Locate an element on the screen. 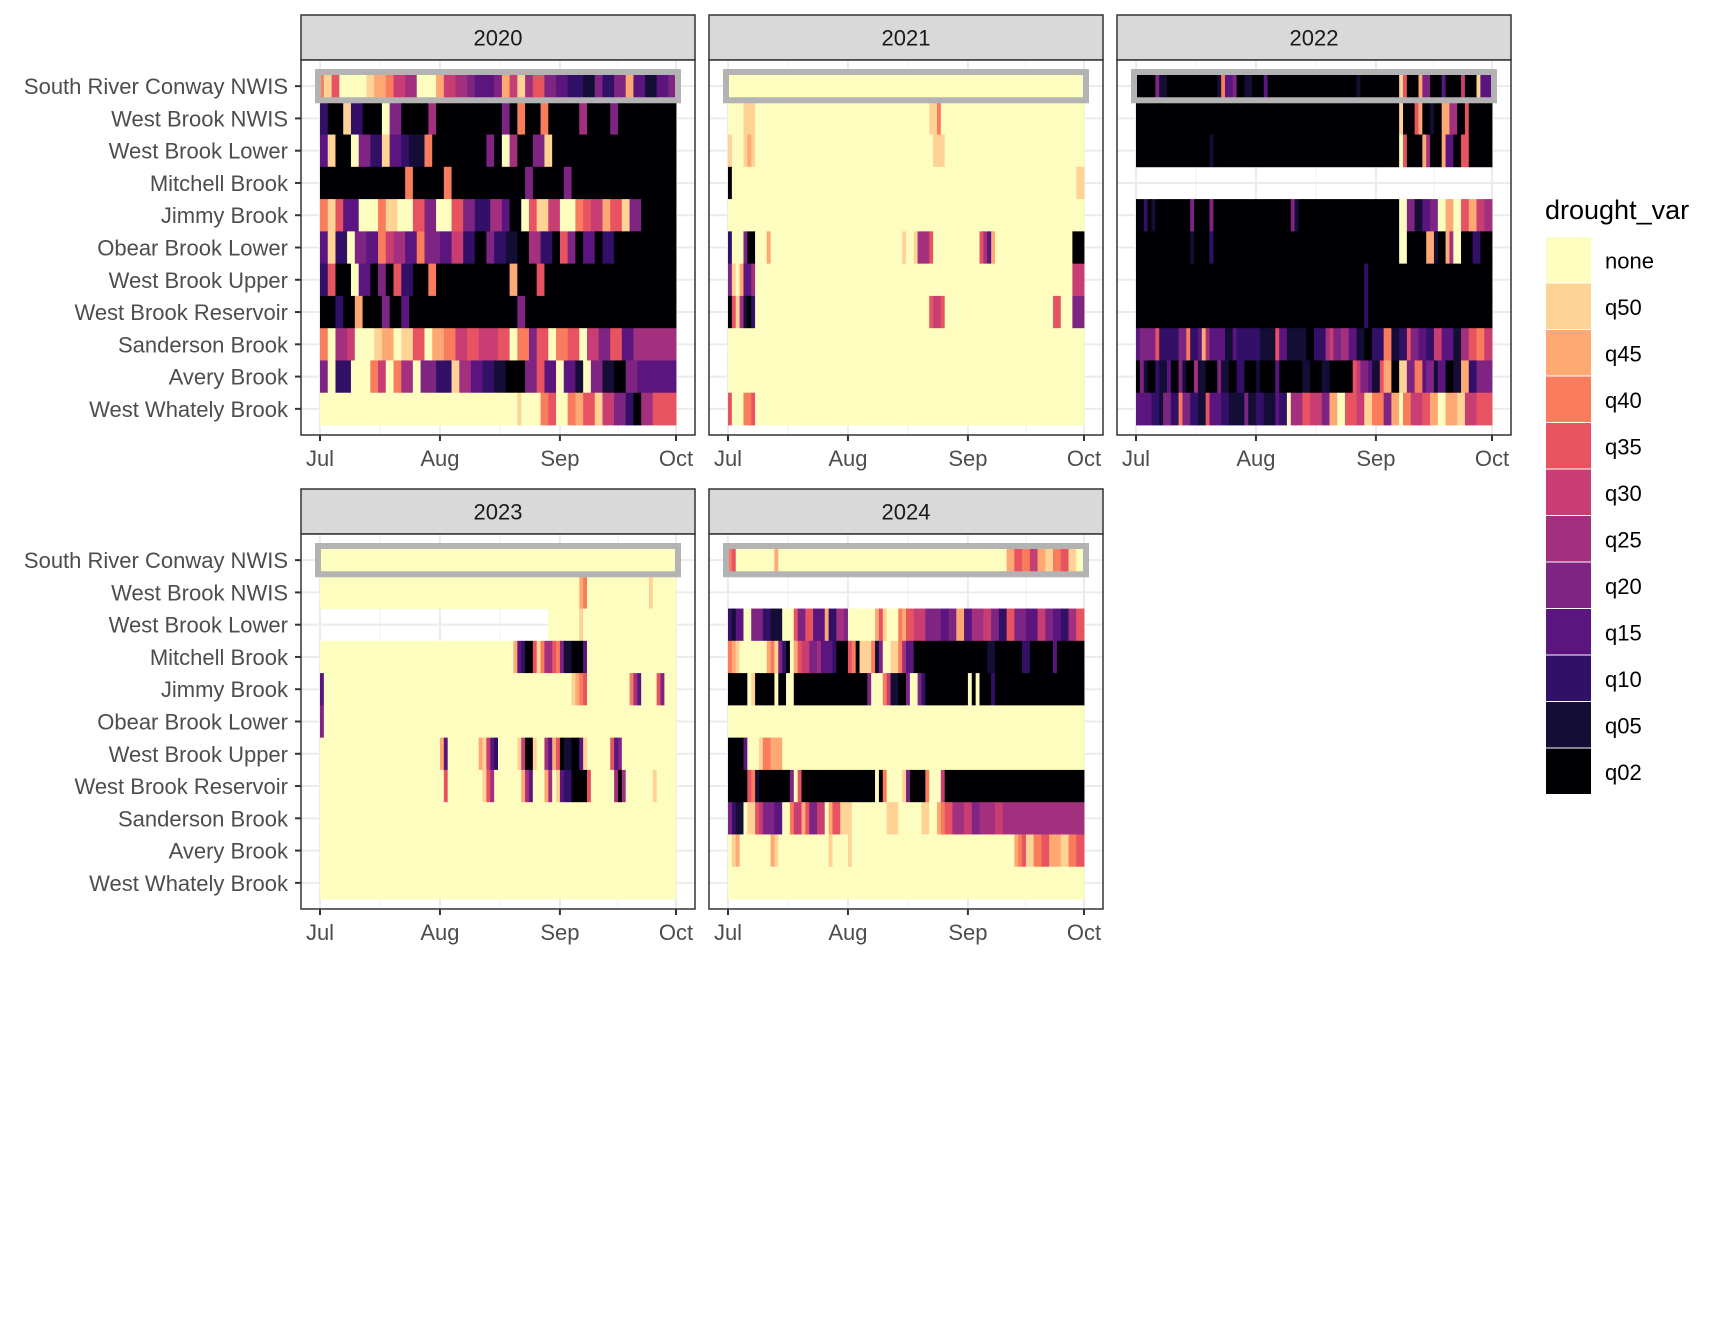 The image size is (1728, 1344). legend-key is located at coordinates (1568, 539).